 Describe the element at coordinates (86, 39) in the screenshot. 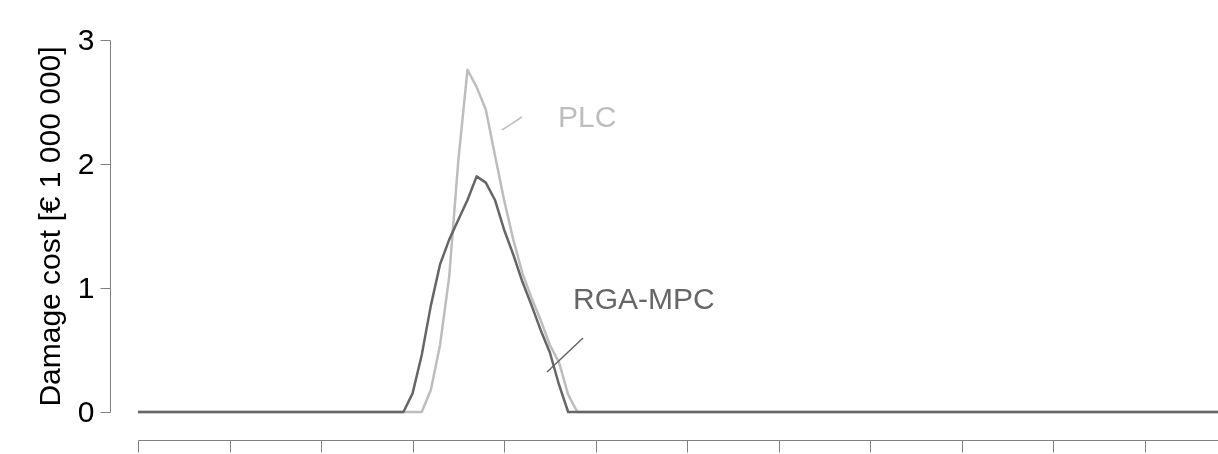

I see `y-tick-label: 3` at that location.